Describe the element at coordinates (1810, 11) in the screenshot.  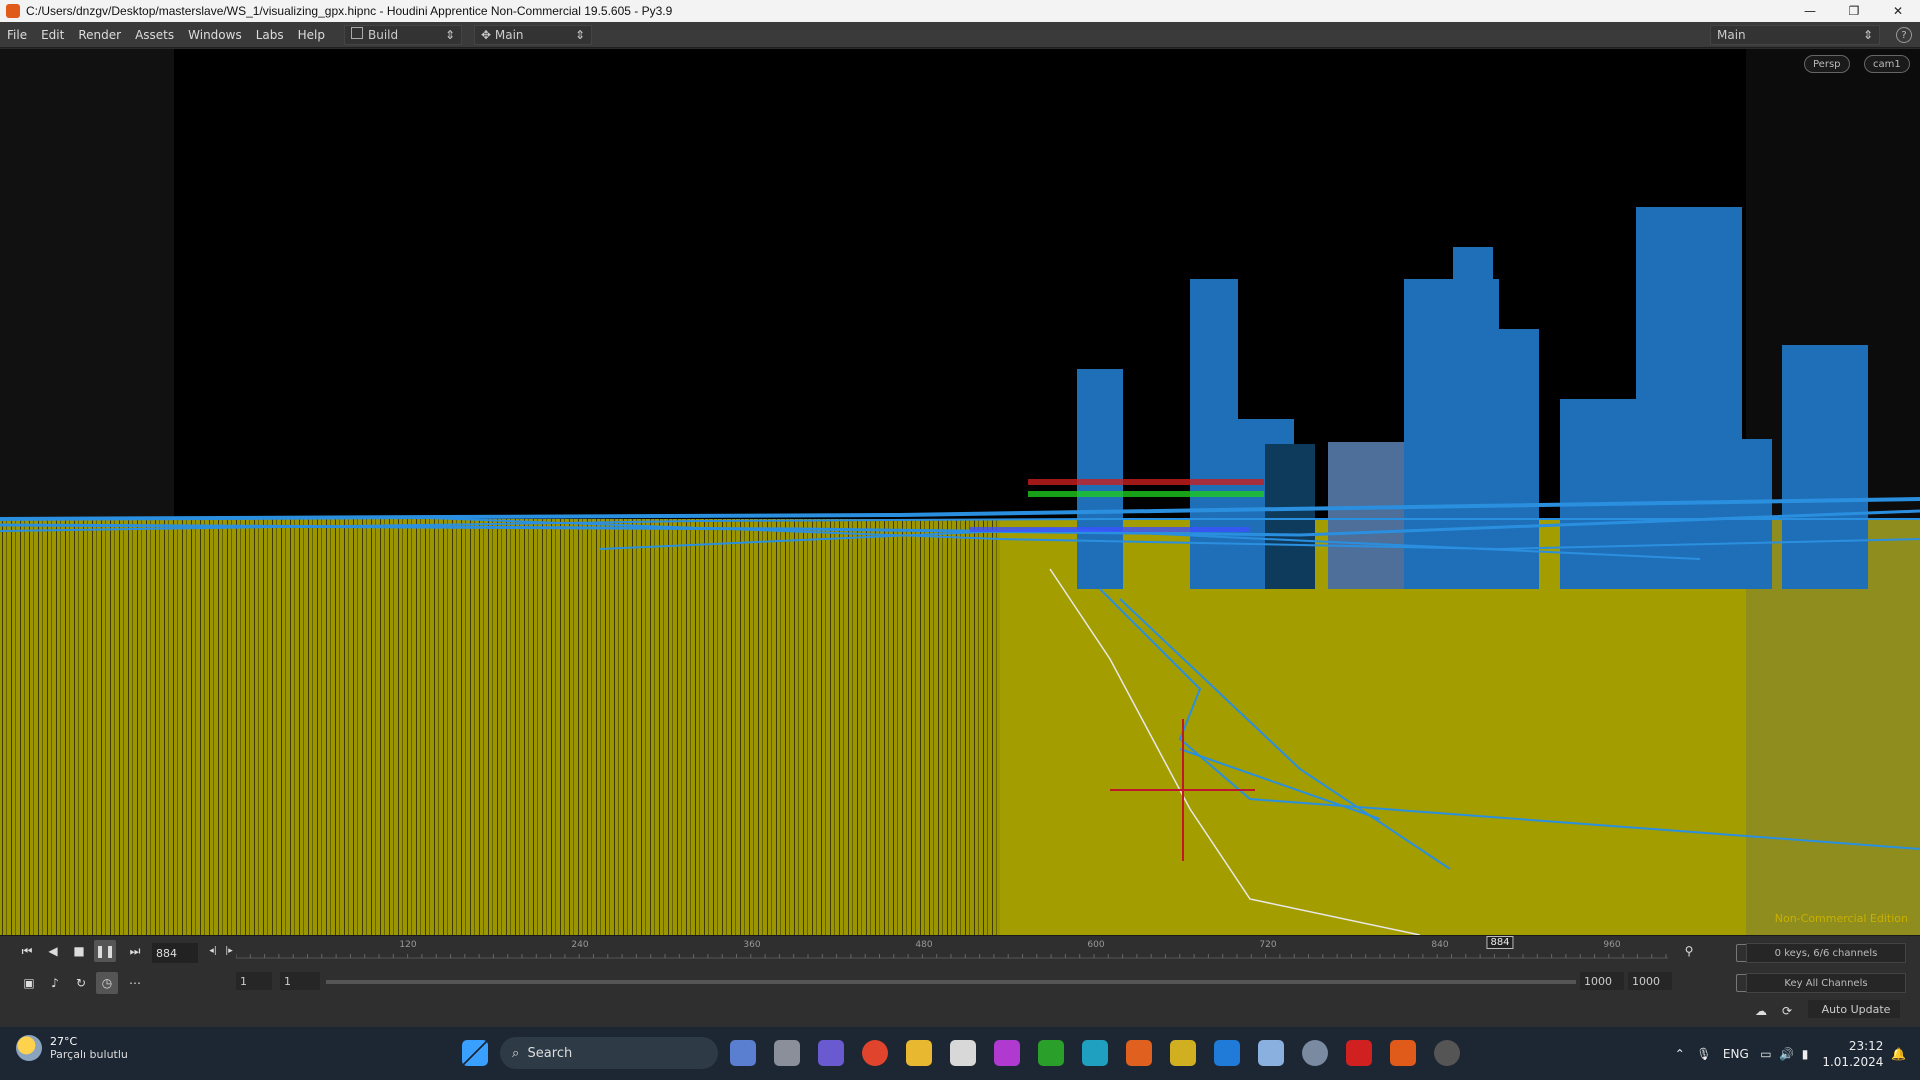
I see `minimize-button: —` at that location.